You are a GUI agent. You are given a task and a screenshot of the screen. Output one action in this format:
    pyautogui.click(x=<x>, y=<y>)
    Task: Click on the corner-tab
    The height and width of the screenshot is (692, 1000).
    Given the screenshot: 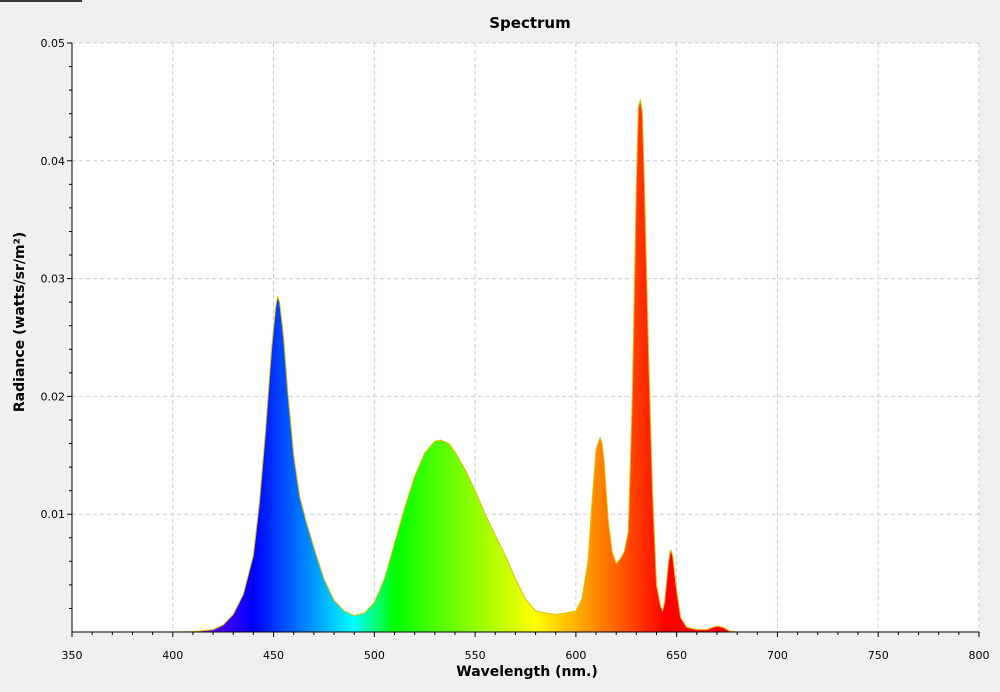 What is the action you would take?
    pyautogui.click(x=41, y=1)
    